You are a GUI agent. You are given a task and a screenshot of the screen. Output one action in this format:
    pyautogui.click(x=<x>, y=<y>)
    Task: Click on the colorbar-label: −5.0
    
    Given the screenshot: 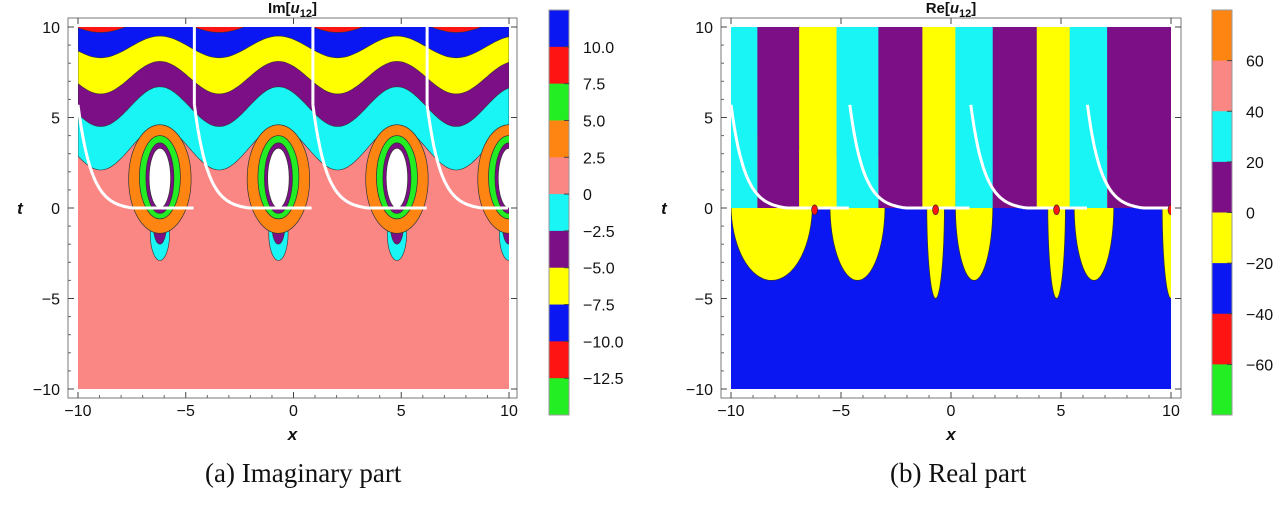 What is the action you would take?
    pyautogui.click(x=599, y=269)
    